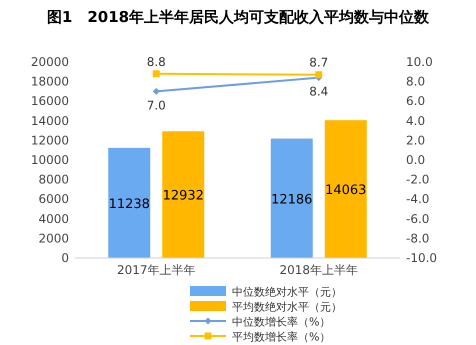  I want to click on y-tick-label: 18000, so click(49, 81).